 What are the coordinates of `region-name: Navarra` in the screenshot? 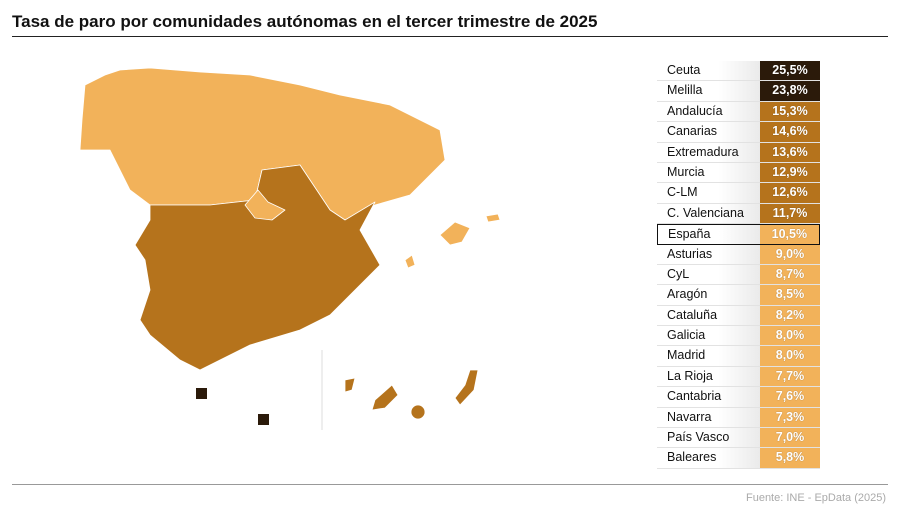 It's located at (708, 417).